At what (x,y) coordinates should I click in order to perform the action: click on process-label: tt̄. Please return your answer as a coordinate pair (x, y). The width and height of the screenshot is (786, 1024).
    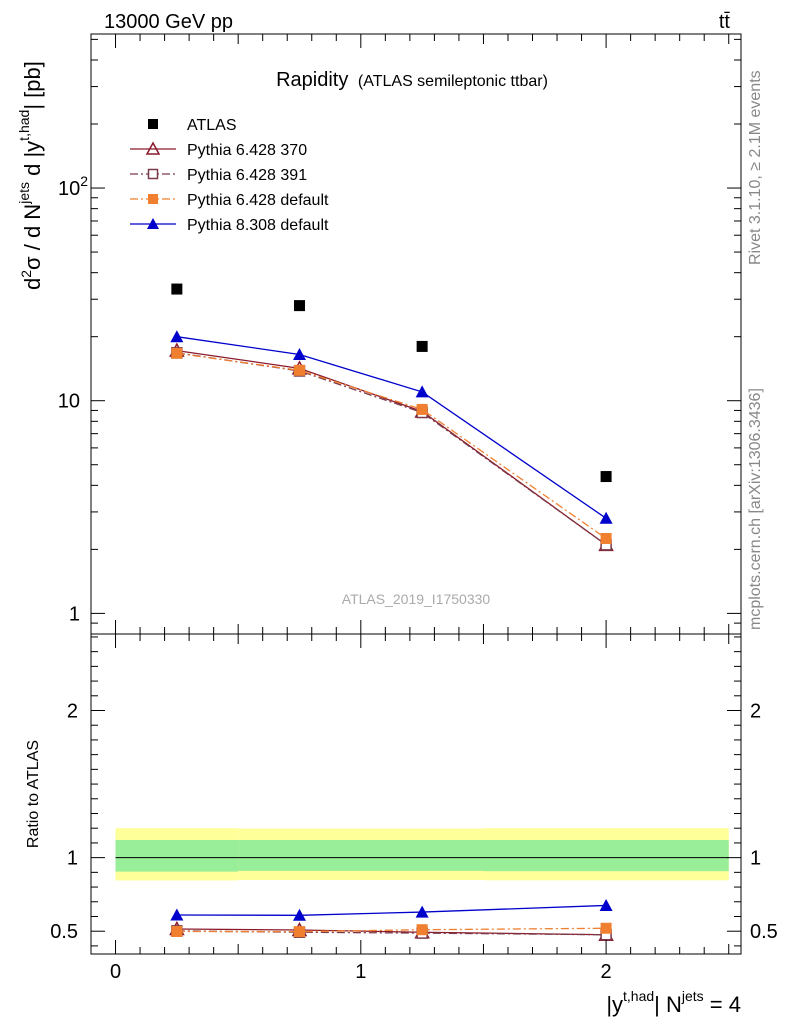
    Looking at the image, I should click on (725, 22).